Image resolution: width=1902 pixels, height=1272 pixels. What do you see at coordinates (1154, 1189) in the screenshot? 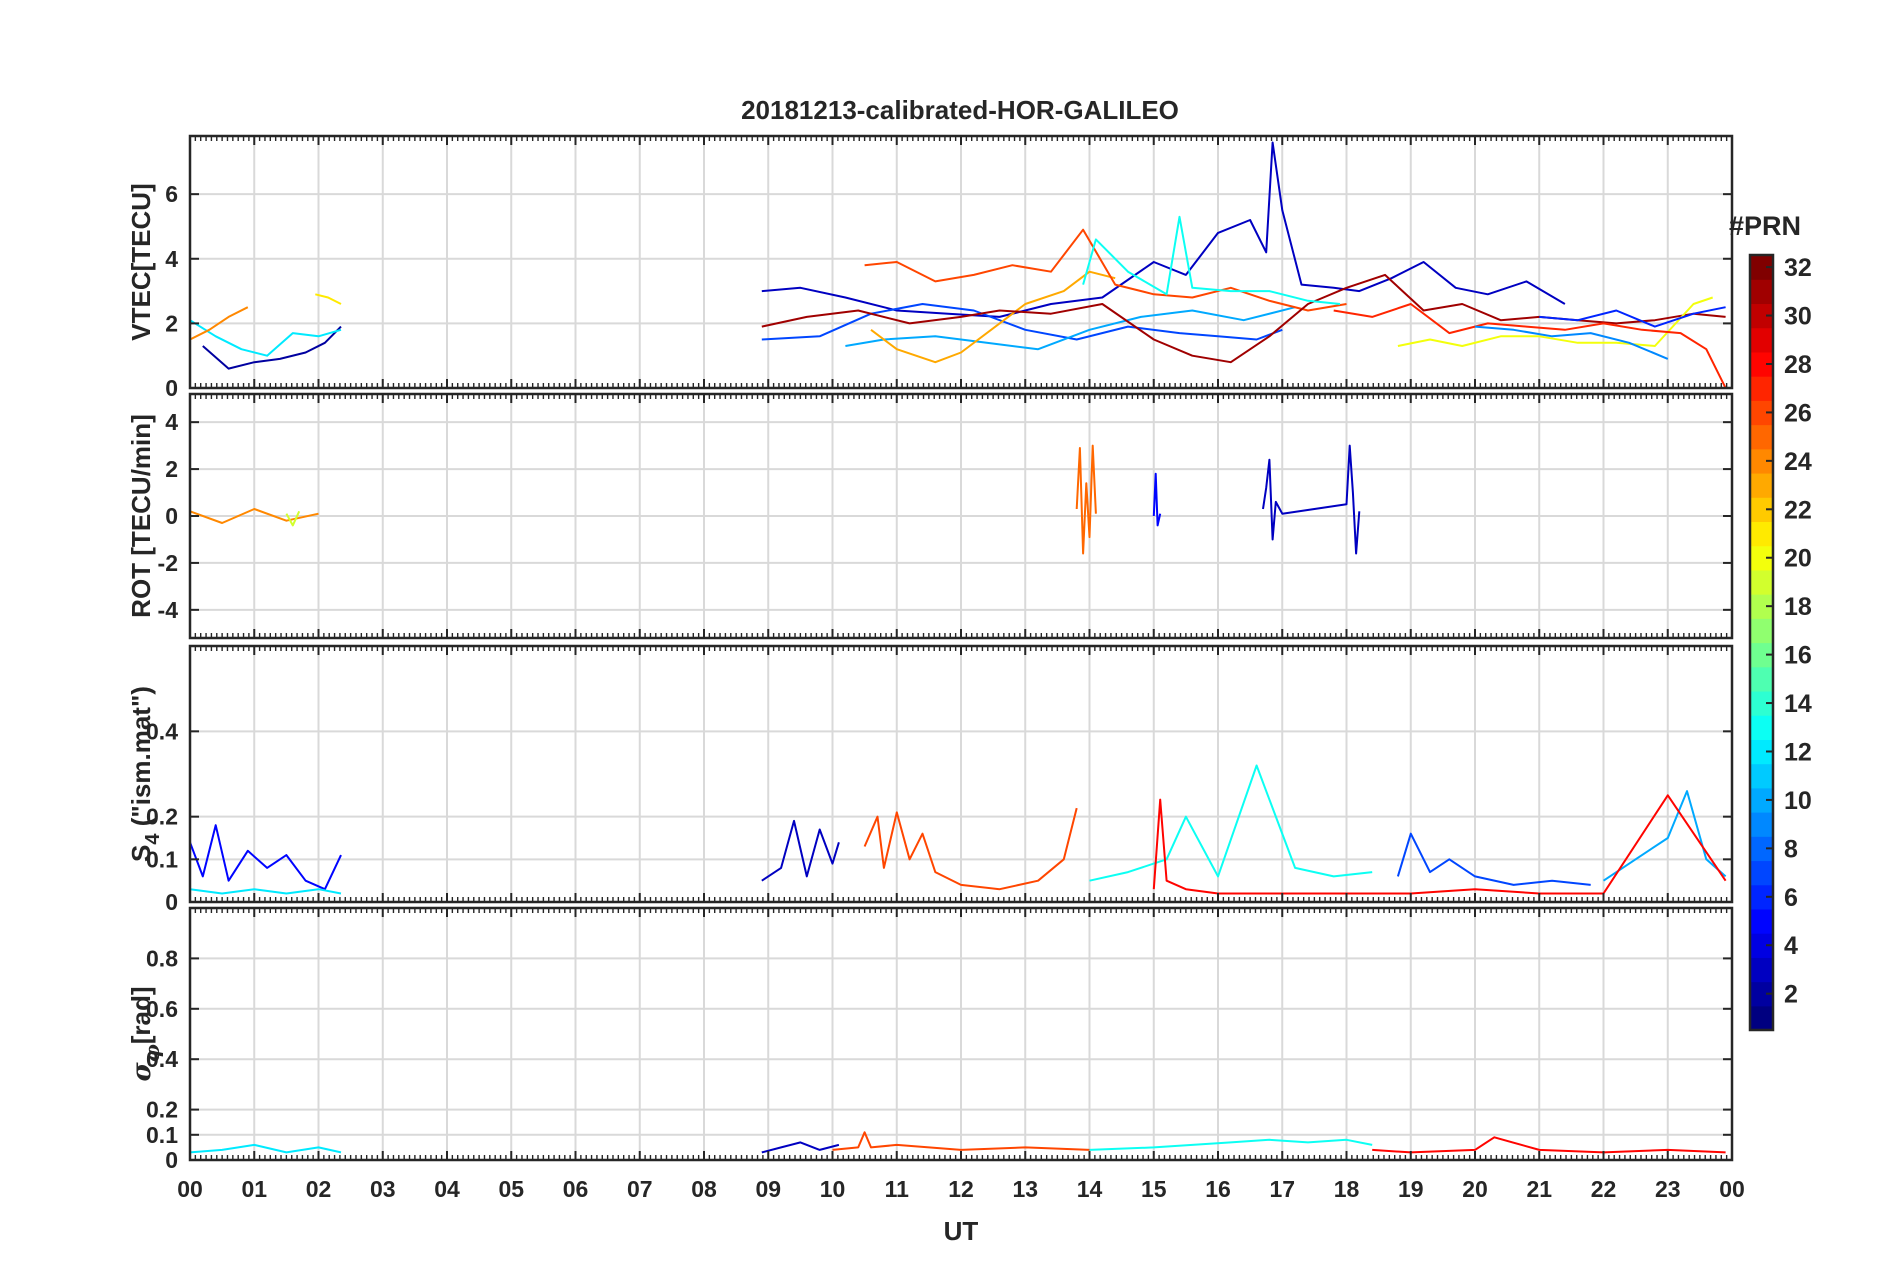
I see `x-tick-label: 15` at bounding box center [1154, 1189].